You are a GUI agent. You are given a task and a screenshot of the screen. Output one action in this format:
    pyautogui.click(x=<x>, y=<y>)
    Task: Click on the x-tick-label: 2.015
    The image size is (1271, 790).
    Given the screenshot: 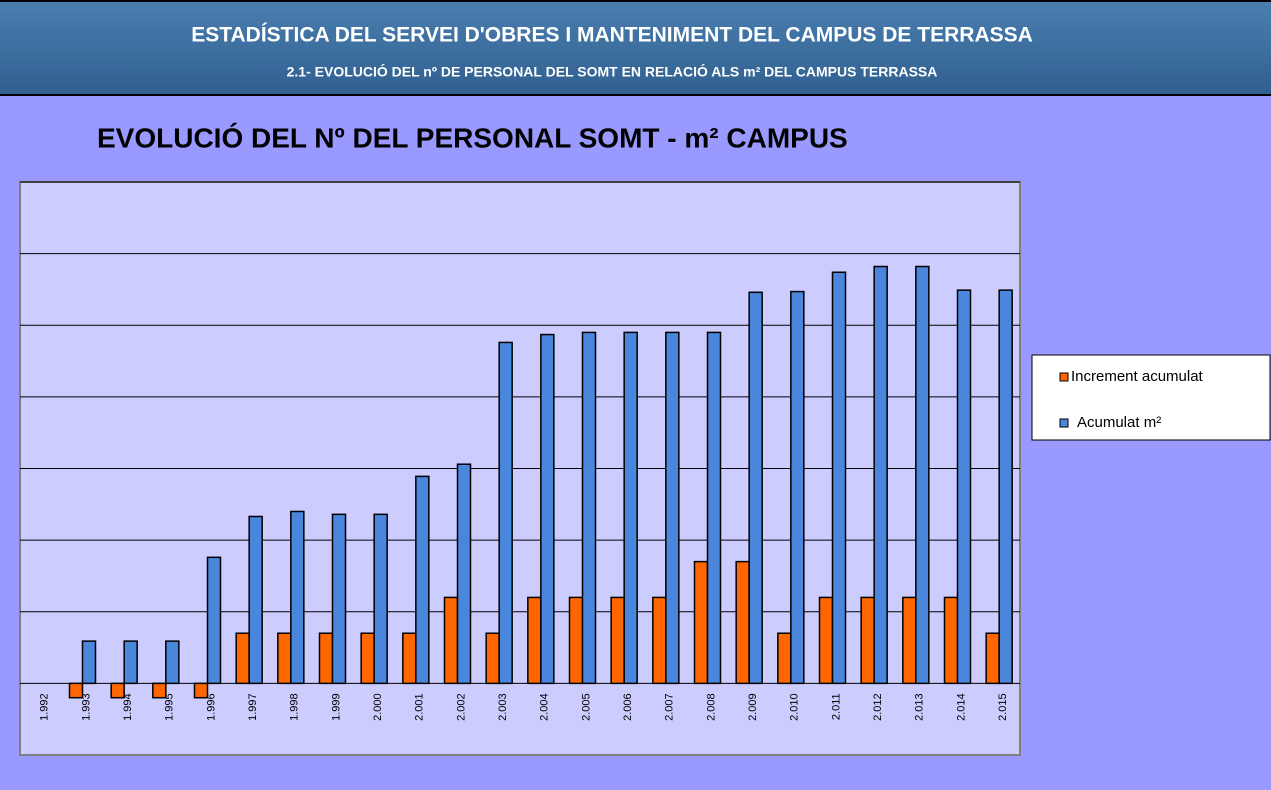 What is the action you would take?
    pyautogui.click(x=1003, y=707)
    